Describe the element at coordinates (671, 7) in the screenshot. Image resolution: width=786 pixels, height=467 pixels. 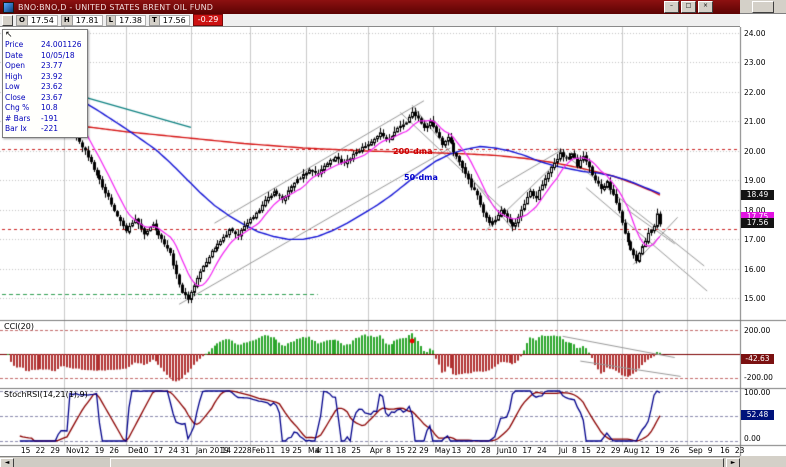
I see `minimize-button: –` at that location.